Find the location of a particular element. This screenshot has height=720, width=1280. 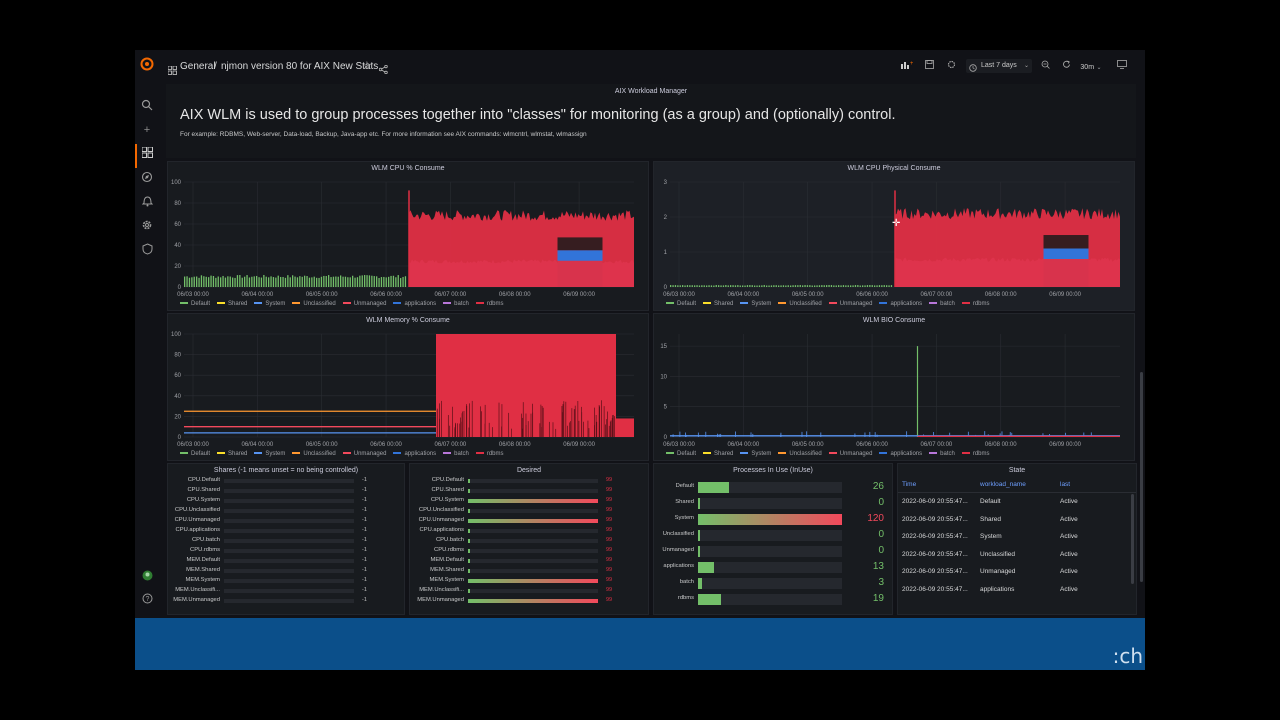

refresh-icon is located at coordinates (1066, 66).